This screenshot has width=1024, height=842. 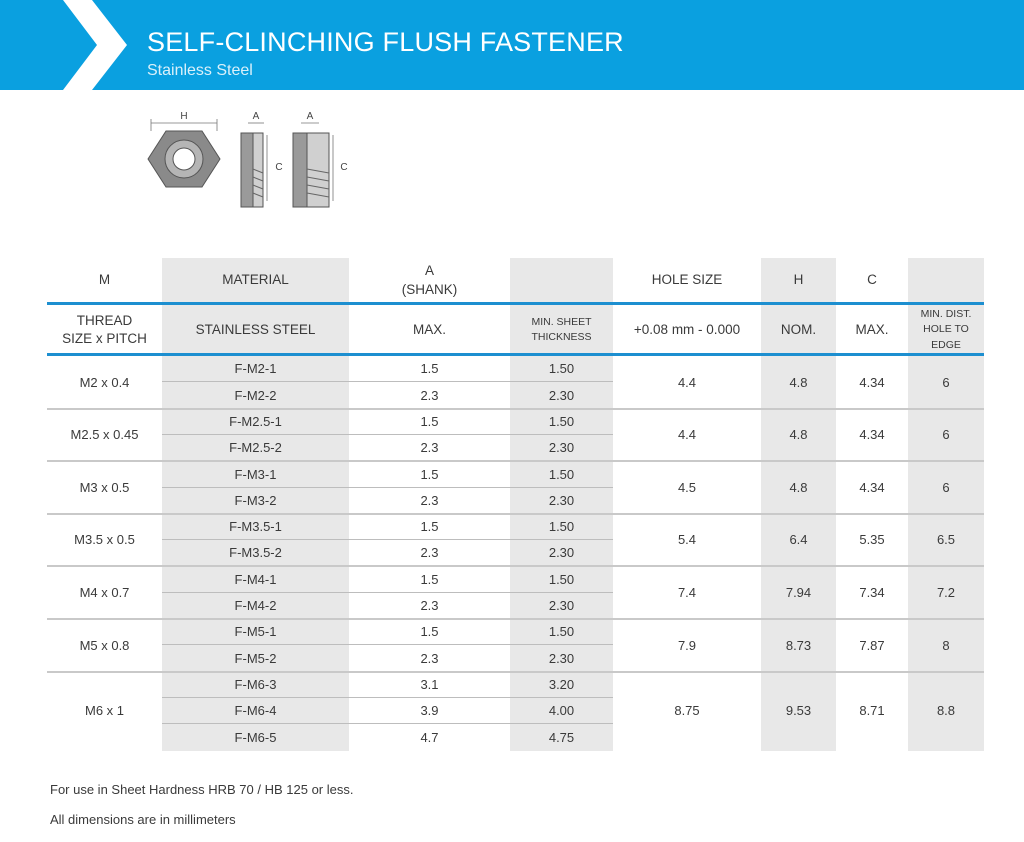 I want to click on thread-size-cell: M4 x 0.7, so click(x=104, y=592).